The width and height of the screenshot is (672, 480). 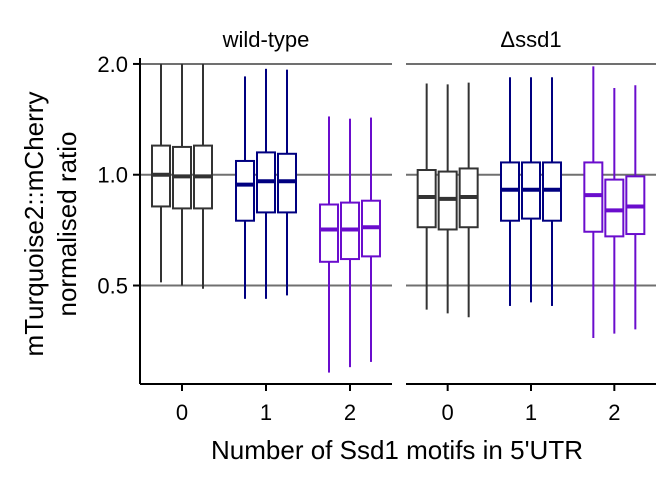 What do you see at coordinates (112, 64) in the screenshot?
I see `y-tick-label-3: 2.0` at bounding box center [112, 64].